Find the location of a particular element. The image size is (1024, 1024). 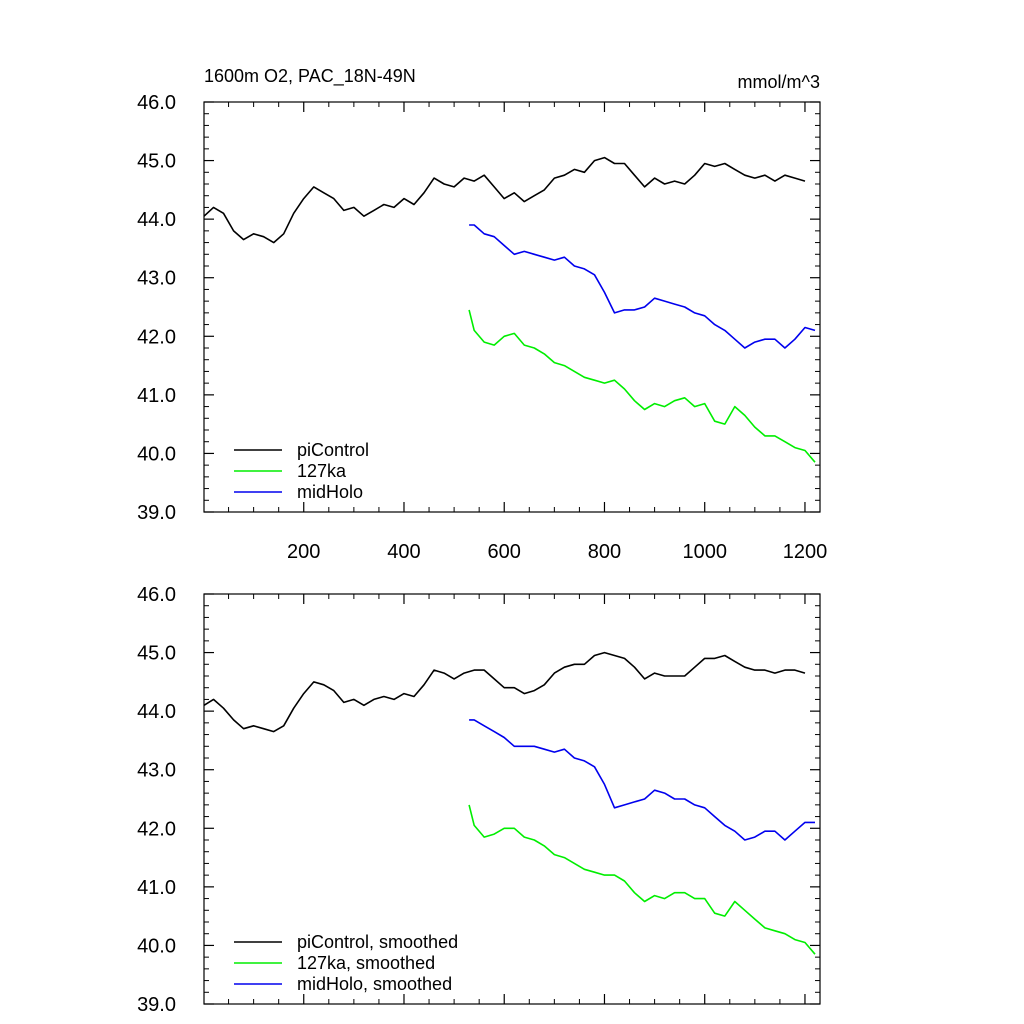

x-tick-label: 1200 is located at coordinates (805, 552).